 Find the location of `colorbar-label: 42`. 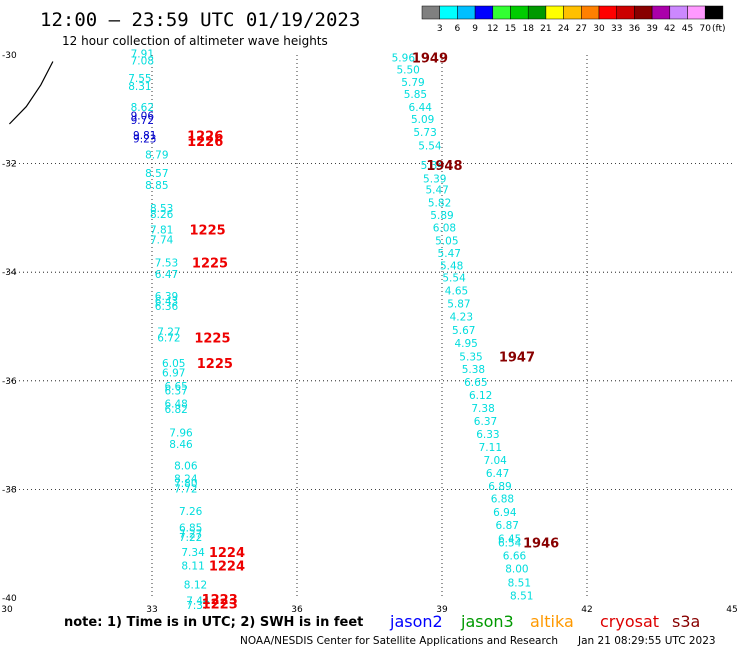

colorbar-label: 42 is located at coordinates (669, 29).